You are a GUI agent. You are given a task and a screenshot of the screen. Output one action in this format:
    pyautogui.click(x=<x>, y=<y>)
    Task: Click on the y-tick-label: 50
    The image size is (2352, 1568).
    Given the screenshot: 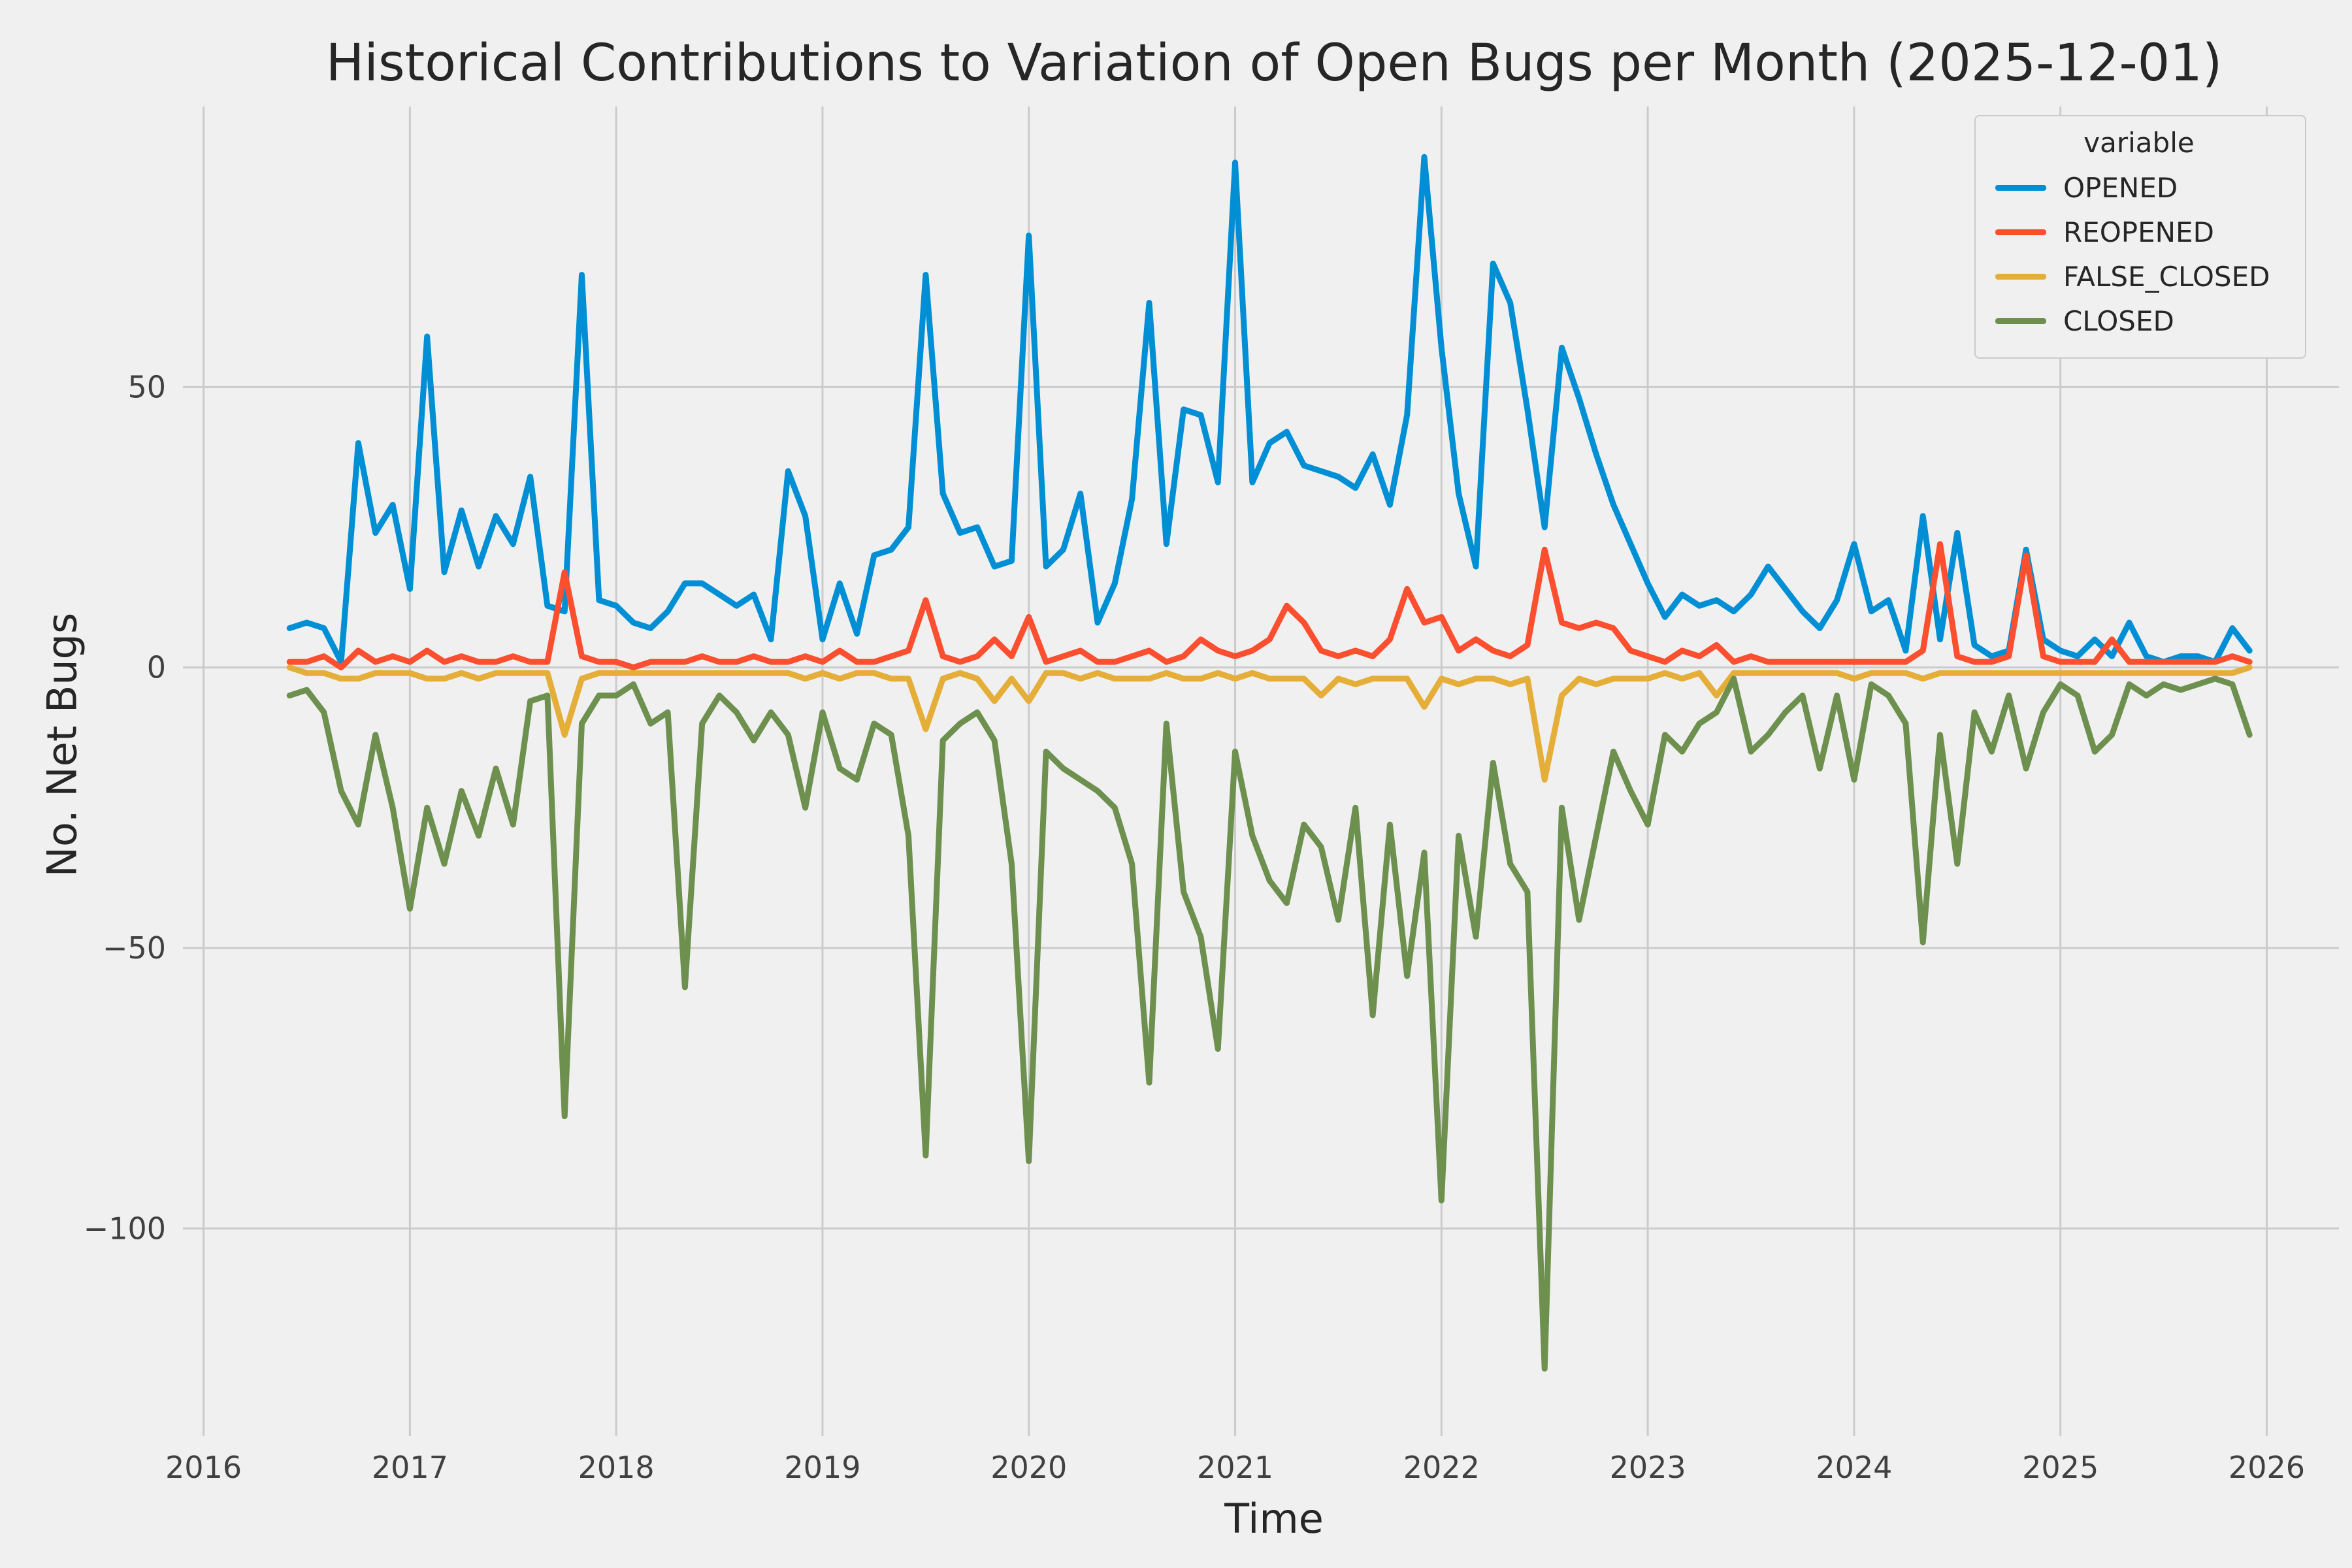 What is the action you would take?
    pyautogui.click(x=146, y=386)
    